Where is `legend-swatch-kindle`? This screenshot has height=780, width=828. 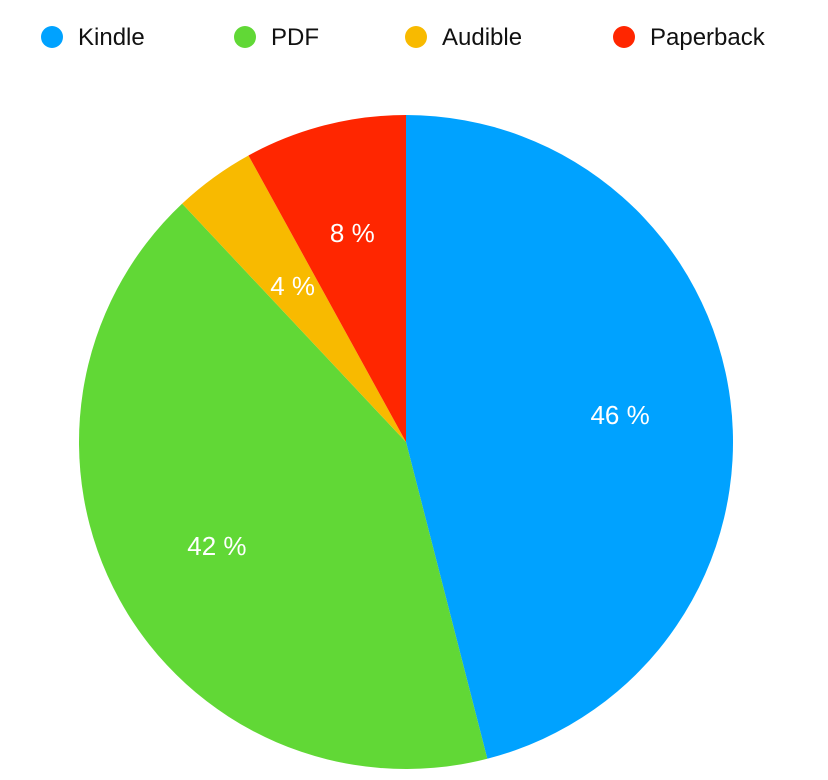
legend-swatch-kindle is located at coordinates (52, 37).